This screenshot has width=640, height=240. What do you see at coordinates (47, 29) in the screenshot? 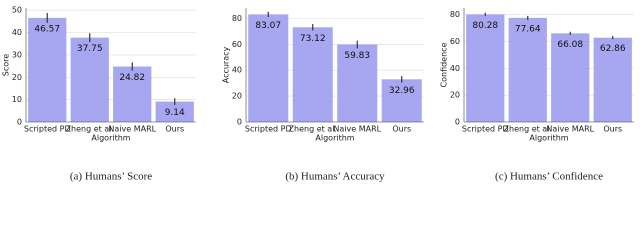
I see `value-label: 46.57` at bounding box center [47, 29].